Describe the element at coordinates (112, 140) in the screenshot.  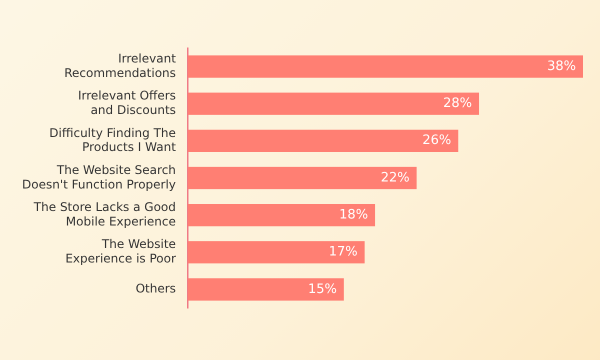
I see `y-tick-label: Difficulty Finding The Products I Want` at that location.